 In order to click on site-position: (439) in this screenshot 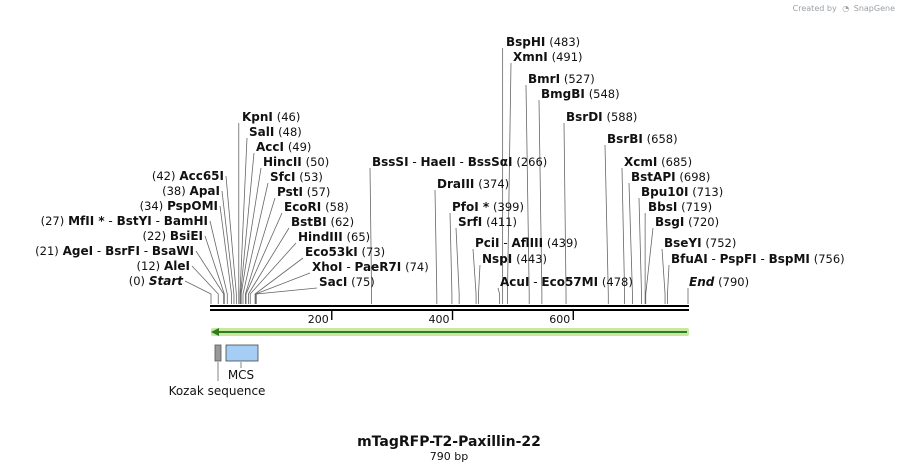, I will do `click(562, 243)`.